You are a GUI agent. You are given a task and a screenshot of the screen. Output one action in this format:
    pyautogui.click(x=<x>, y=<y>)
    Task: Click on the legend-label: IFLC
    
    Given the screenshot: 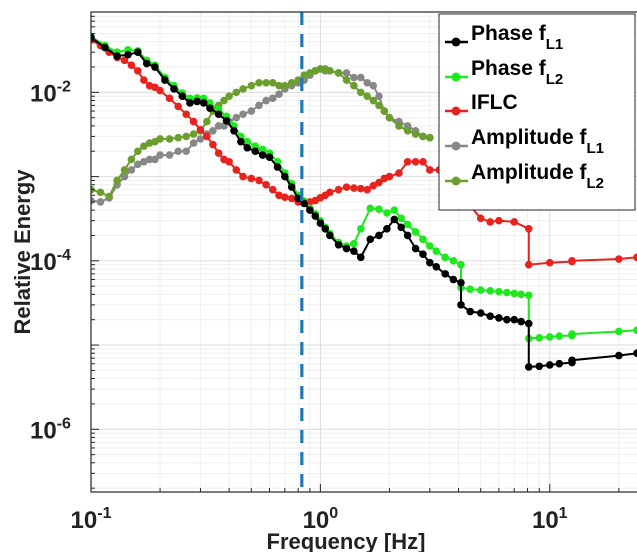 What is the action you would take?
    pyautogui.click(x=494, y=102)
    